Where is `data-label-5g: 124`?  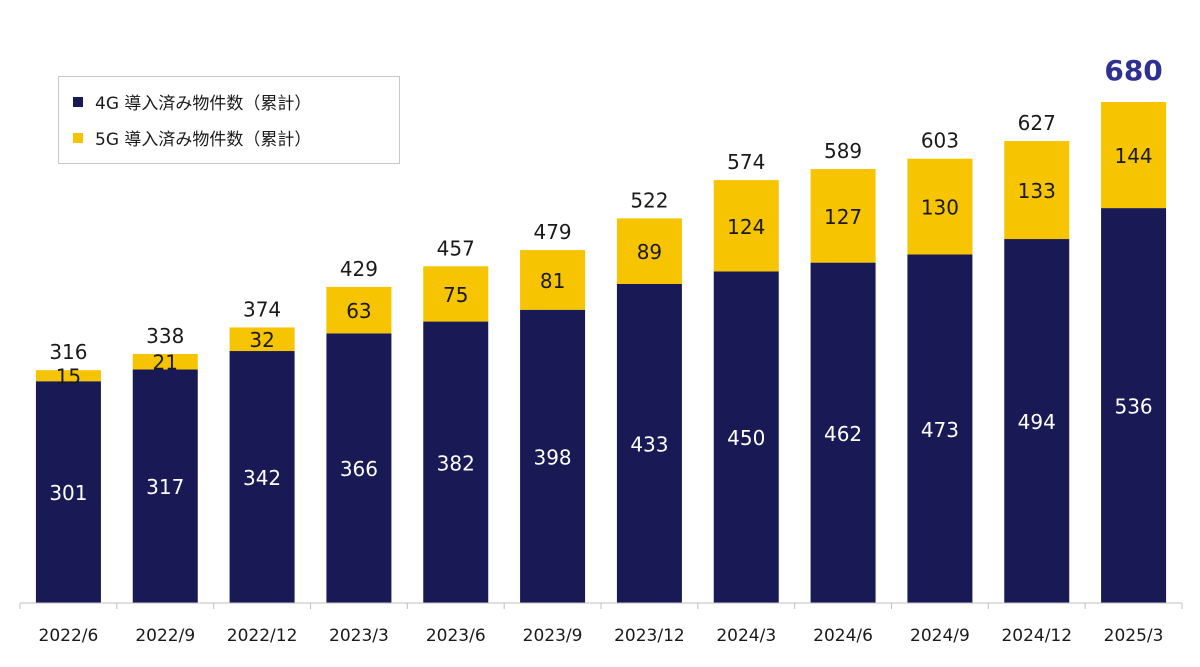
data-label-5g: 124 is located at coordinates (746, 227).